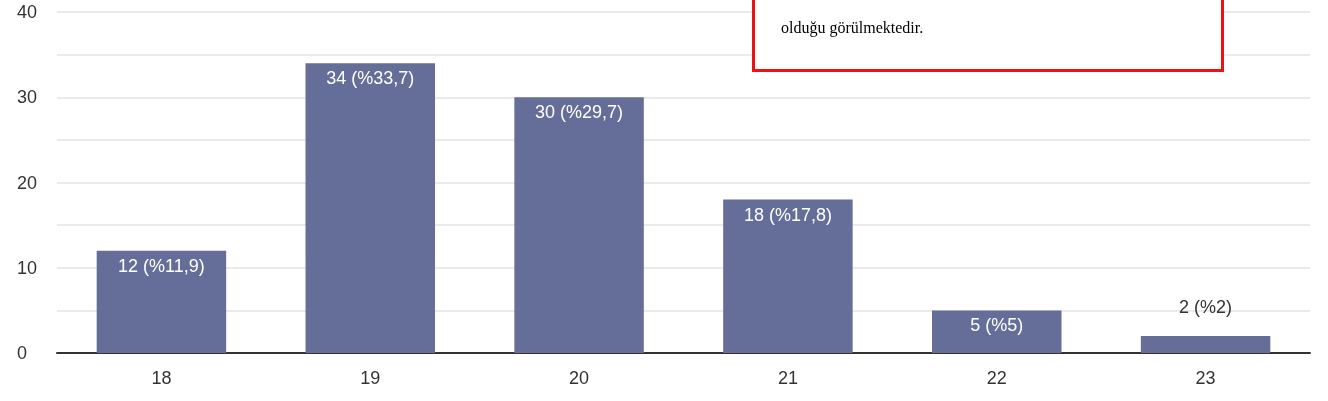  I want to click on data-label: 34 (%33,7), so click(370, 78).